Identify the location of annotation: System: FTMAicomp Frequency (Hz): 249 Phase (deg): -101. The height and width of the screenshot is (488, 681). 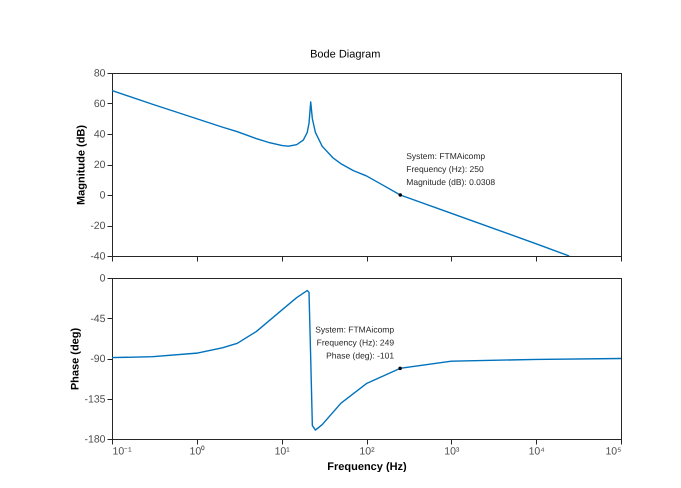
(354, 342).